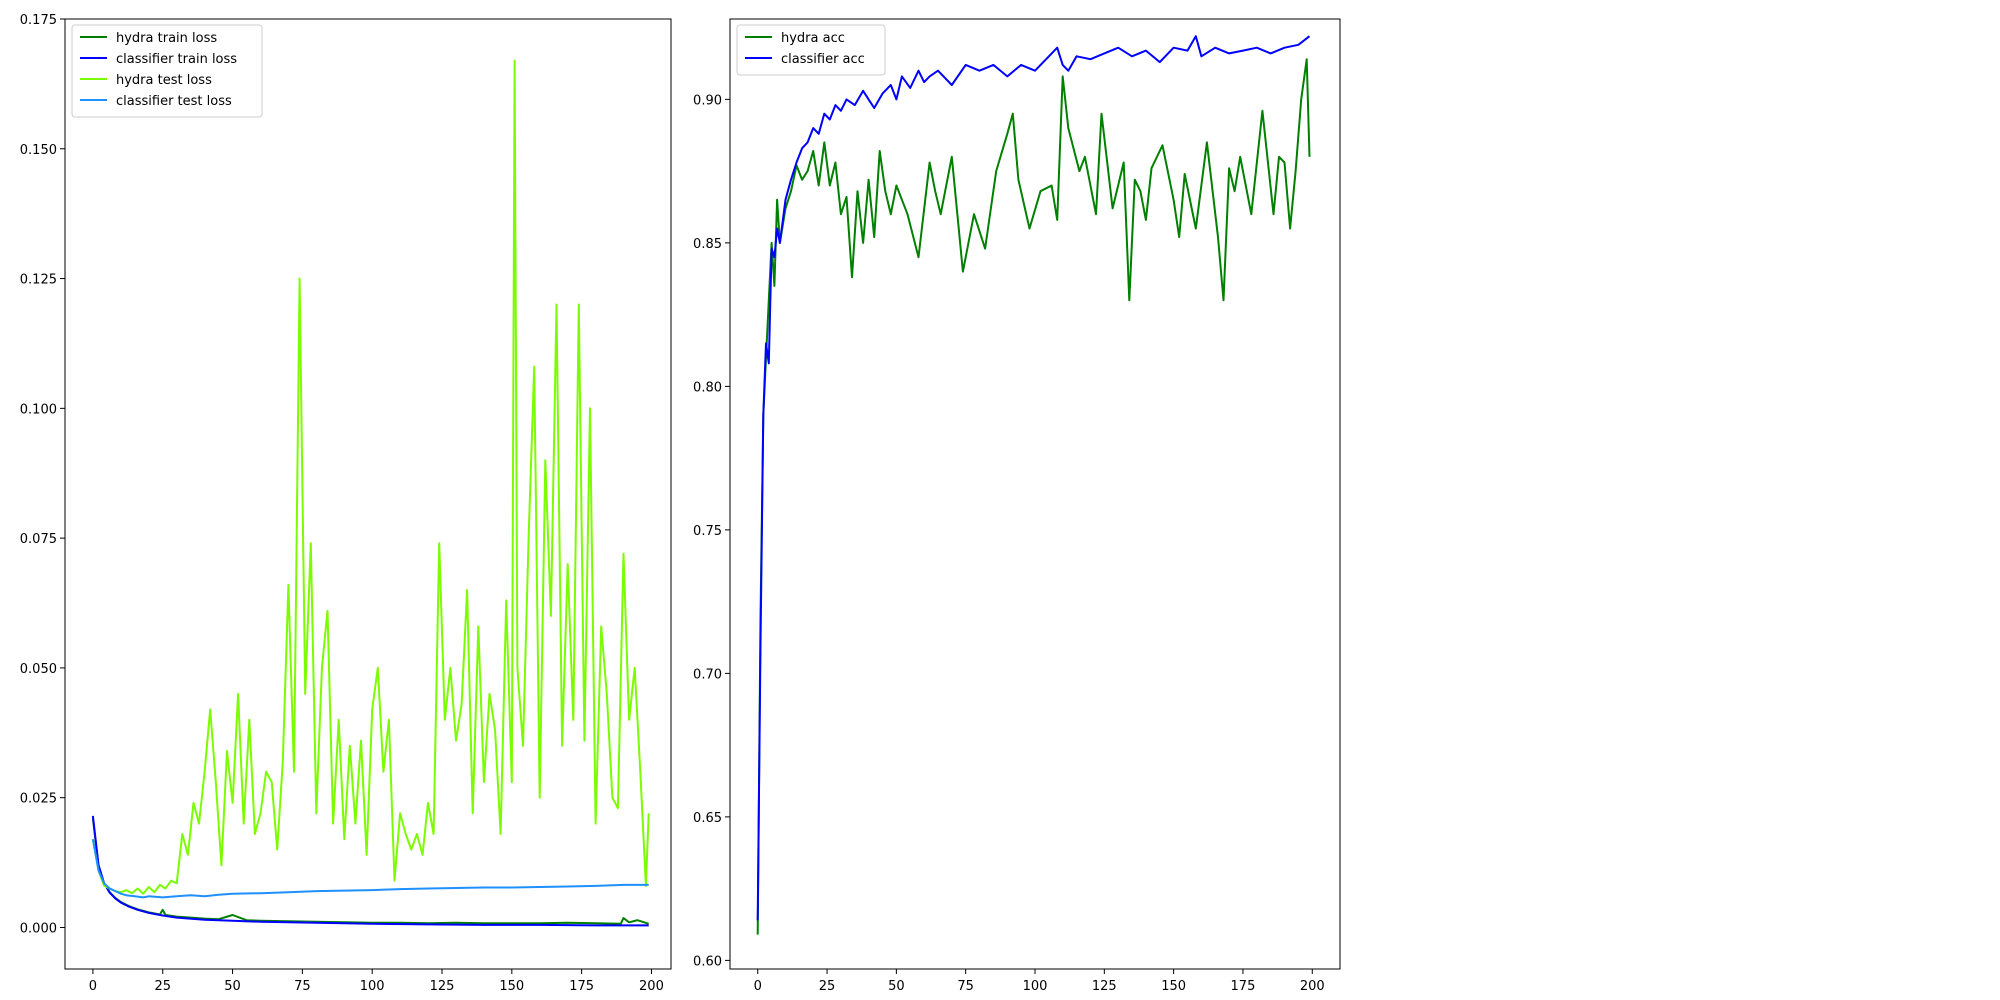 The width and height of the screenshot is (2000, 1000). I want to click on legend: hydra acc classifier acc, so click(811, 50).